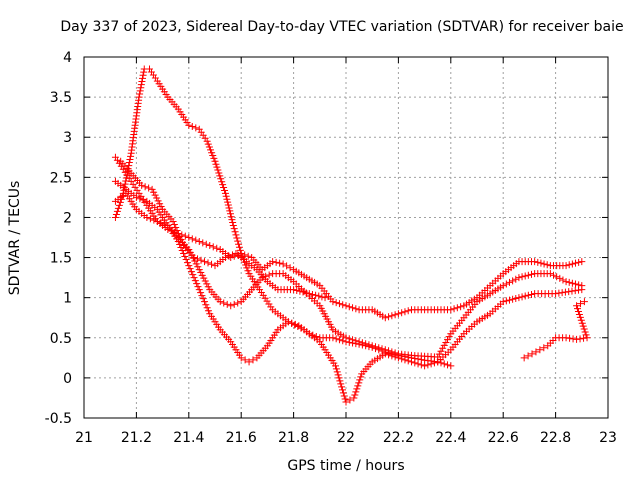 This screenshot has height=480, width=640. I want to click on x-tick-label: 21.2, so click(136, 438).